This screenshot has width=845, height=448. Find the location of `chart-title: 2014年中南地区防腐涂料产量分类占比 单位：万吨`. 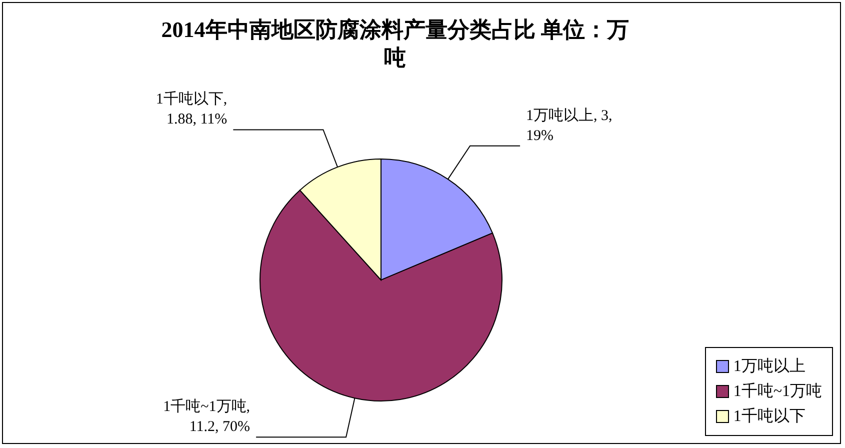

chart-title: 2014年中南地区防腐涂料产量分类占比 单位：万吨 is located at coordinates (395, 44).